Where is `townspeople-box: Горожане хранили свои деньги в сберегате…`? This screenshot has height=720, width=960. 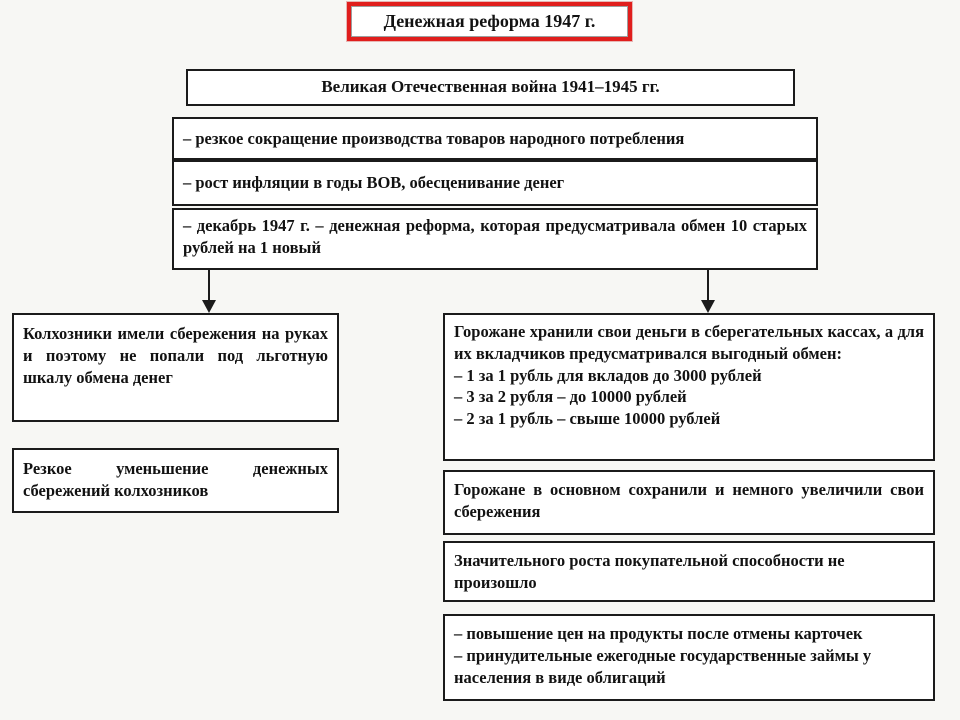
townspeople-box: Горожане хранили свои деньги в сберегате… is located at coordinates (689, 387).